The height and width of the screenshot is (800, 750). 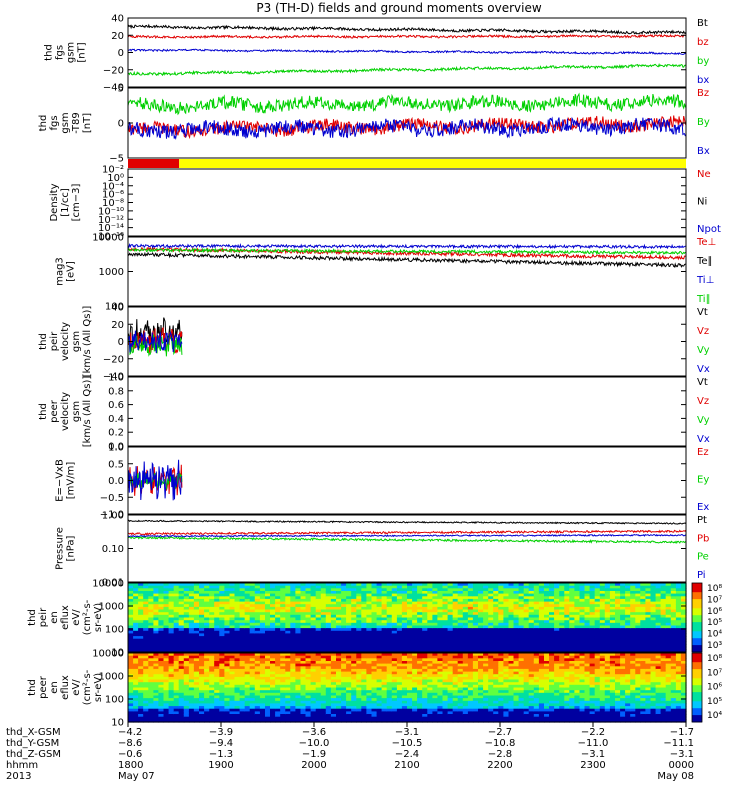 I want to click on legend-ey: Ey, so click(x=703, y=480).